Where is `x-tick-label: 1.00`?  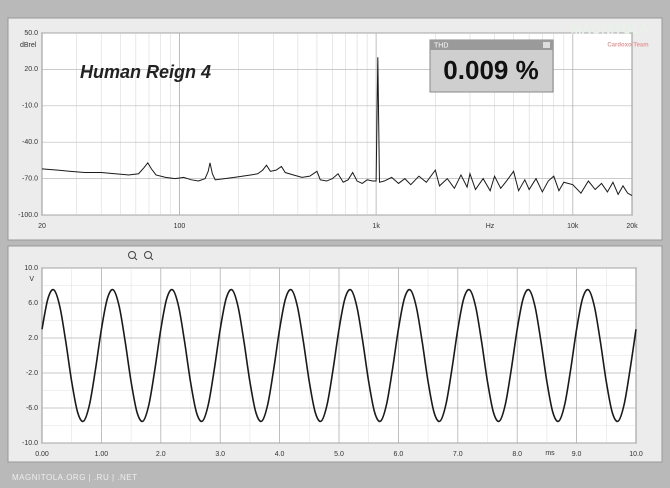 x-tick-label: 1.00 is located at coordinates (102, 454).